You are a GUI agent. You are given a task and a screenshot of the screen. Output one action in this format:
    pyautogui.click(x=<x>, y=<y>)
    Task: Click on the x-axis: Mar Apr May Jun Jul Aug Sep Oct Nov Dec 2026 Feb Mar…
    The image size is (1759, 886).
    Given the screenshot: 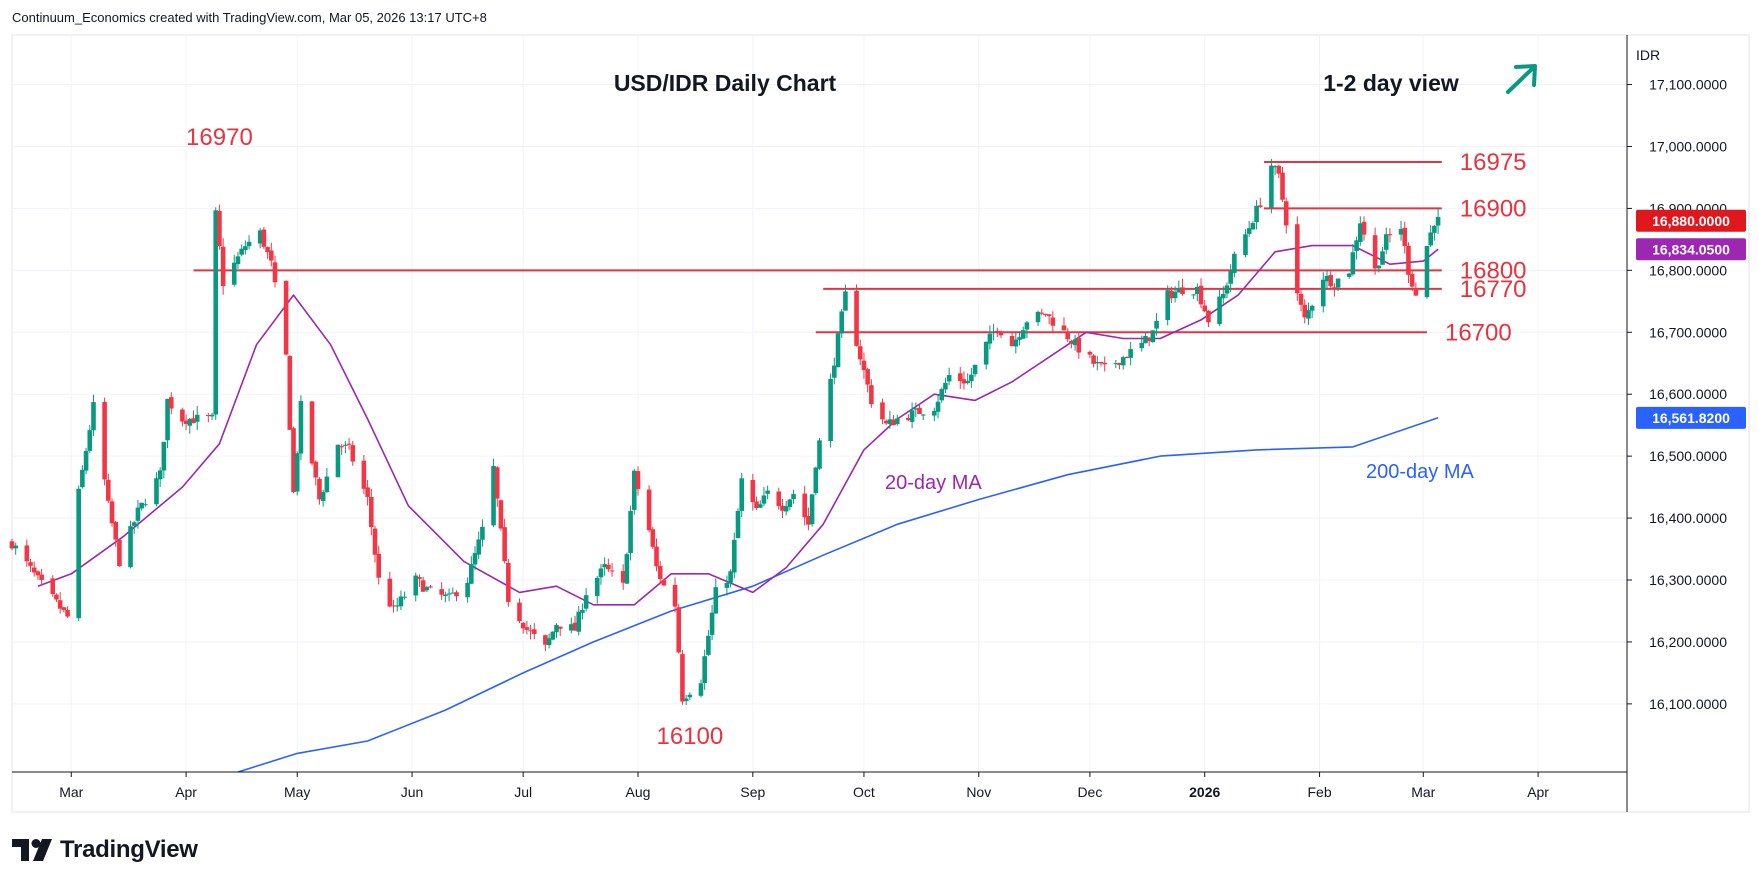 What is the action you would take?
    pyautogui.click(x=819, y=785)
    